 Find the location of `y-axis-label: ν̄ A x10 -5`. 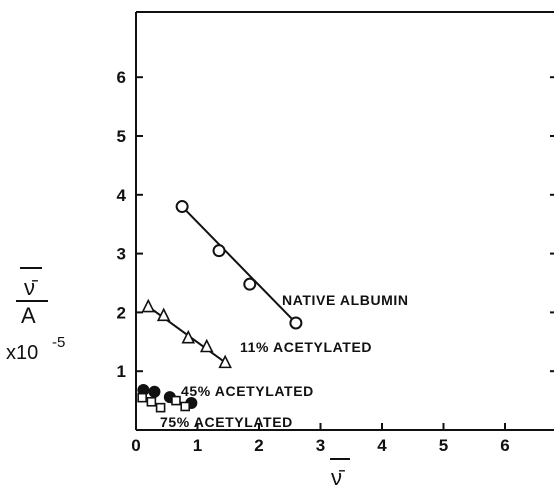

y-axis-label: ν̄ A x10 -5 is located at coordinates (35, 315).